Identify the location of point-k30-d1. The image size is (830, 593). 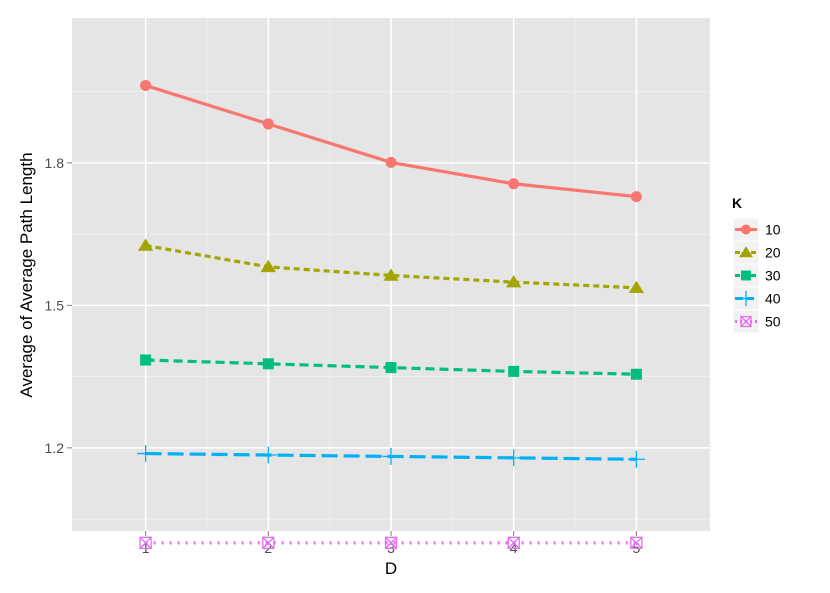
(146, 360).